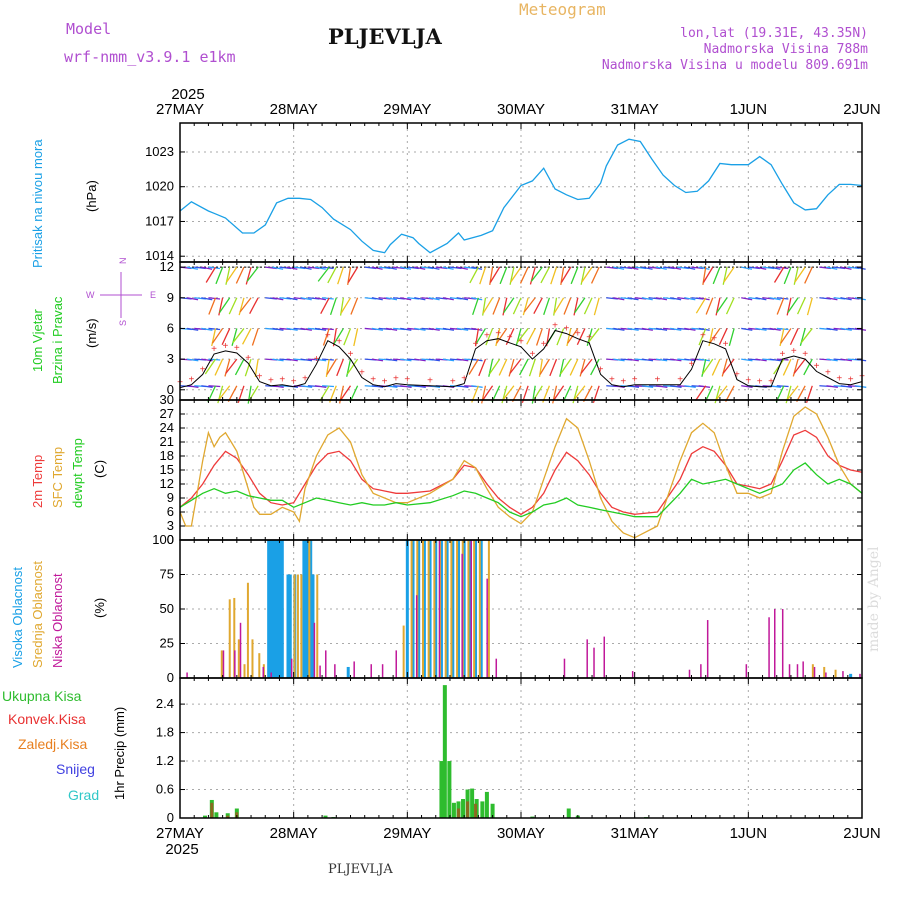 Image resolution: width=900 pixels, height=900 pixels. Describe the element at coordinates (521, 196) in the screenshot. I see `pressure-line` at that location.